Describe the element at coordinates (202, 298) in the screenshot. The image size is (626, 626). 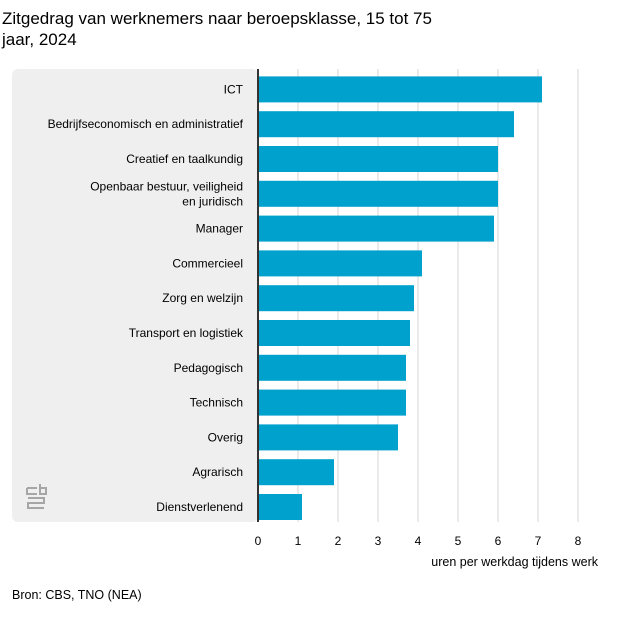
I see `category-label-6: Zorg en welzijn` at that location.